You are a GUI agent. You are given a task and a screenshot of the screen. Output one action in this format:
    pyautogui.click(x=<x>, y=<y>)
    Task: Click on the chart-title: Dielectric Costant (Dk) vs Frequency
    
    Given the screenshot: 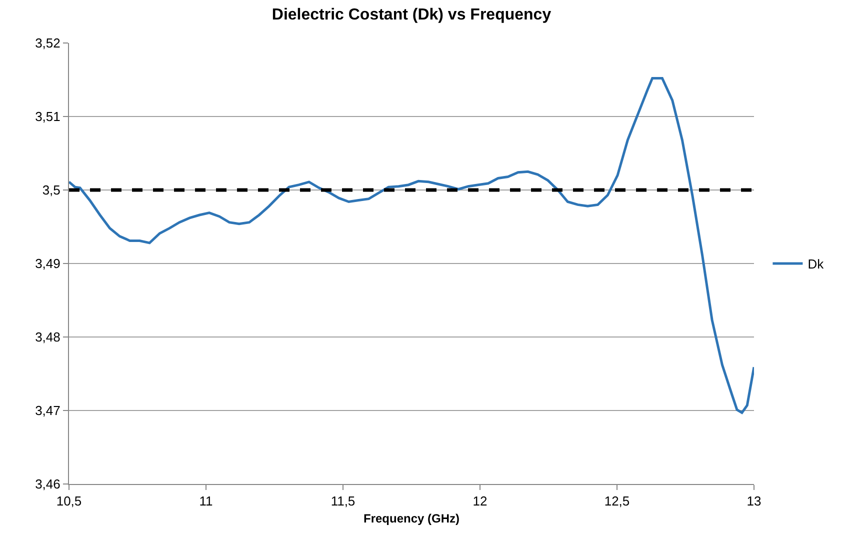 What is the action you would take?
    pyautogui.click(x=412, y=15)
    